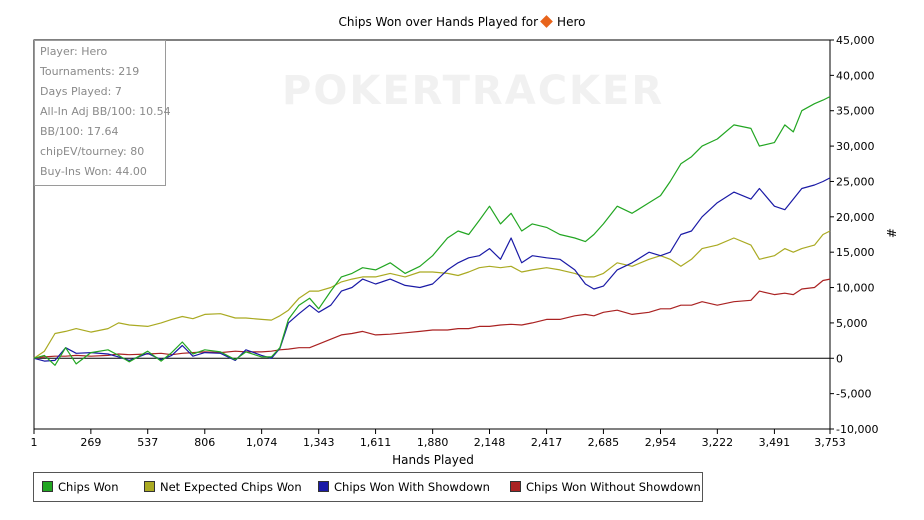  Describe the element at coordinates (853, 394) in the screenshot. I see `y-tick-label: -5,000` at that location.